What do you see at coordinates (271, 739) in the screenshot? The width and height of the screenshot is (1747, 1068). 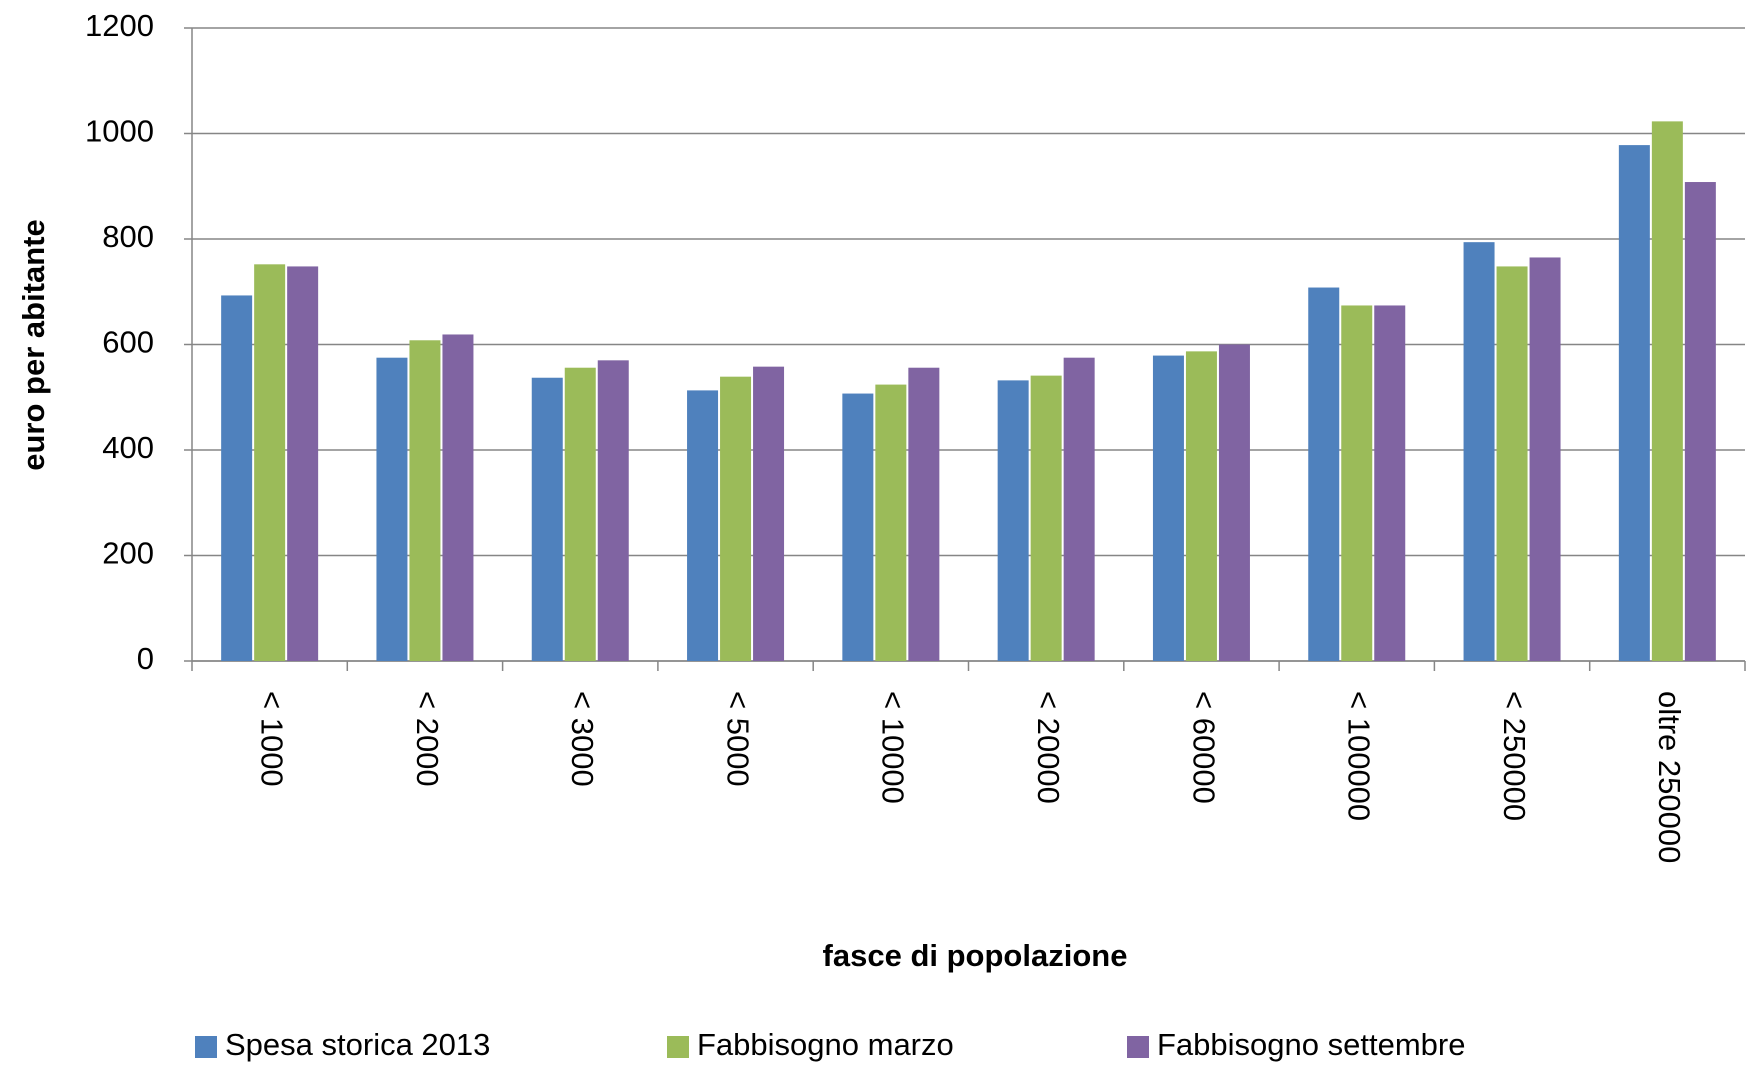 I see `x-tick-label: < 1000` at bounding box center [271, 739].